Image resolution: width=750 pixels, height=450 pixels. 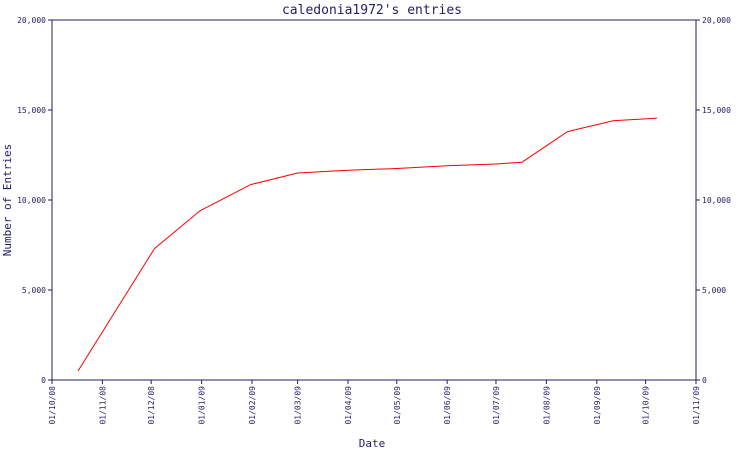 I want to click on x-tick-label: 01/10/09, so click(x=646, y=405).